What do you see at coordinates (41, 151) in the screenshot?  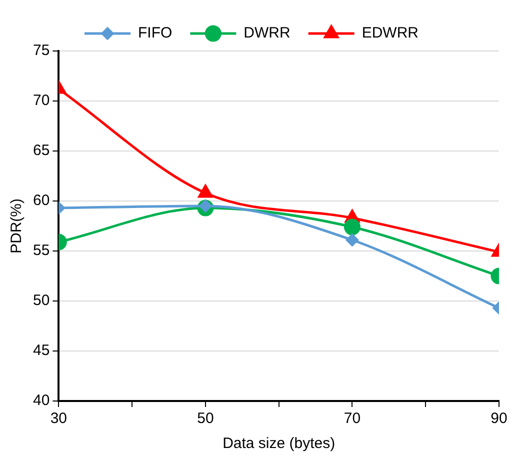 I see `y-tick-label: 65` at bounding box center [41, 151].